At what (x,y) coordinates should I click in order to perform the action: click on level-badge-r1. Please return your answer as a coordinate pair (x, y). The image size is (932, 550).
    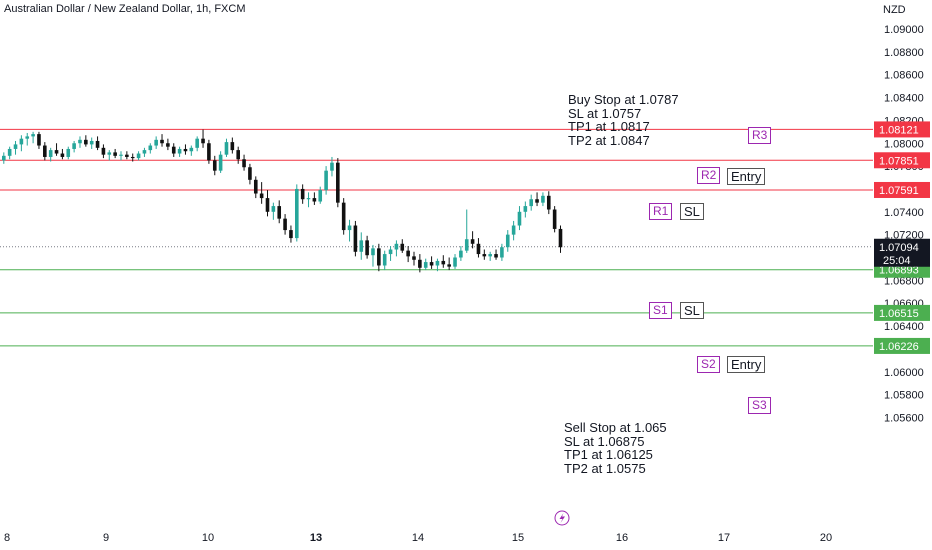
    Looking at the image, I should click on (902, 189).